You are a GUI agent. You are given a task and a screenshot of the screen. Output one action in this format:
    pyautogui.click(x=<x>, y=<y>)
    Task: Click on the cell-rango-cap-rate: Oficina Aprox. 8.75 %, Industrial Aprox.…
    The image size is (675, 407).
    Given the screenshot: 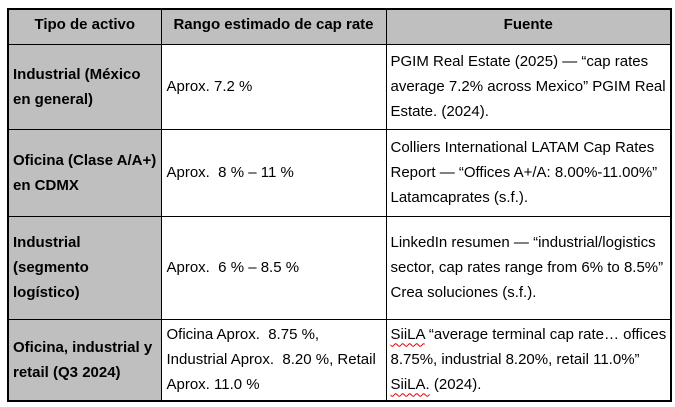 What is the action you would take?
    pyautogui.click(x=273, y=360)
    